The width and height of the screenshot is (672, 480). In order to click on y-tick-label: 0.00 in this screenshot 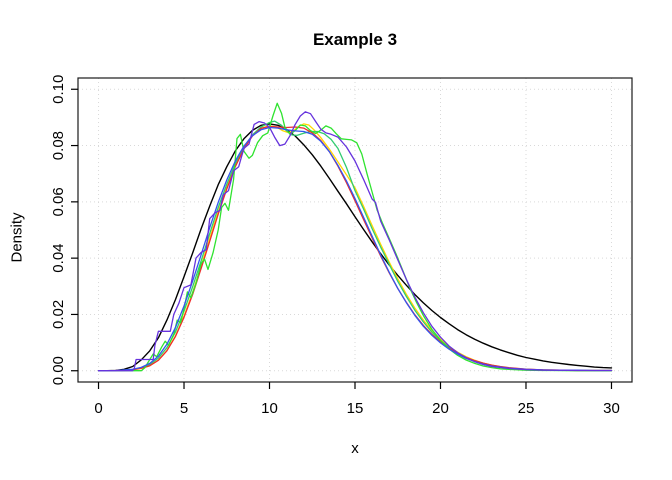, I will do `click(58, 370)`.